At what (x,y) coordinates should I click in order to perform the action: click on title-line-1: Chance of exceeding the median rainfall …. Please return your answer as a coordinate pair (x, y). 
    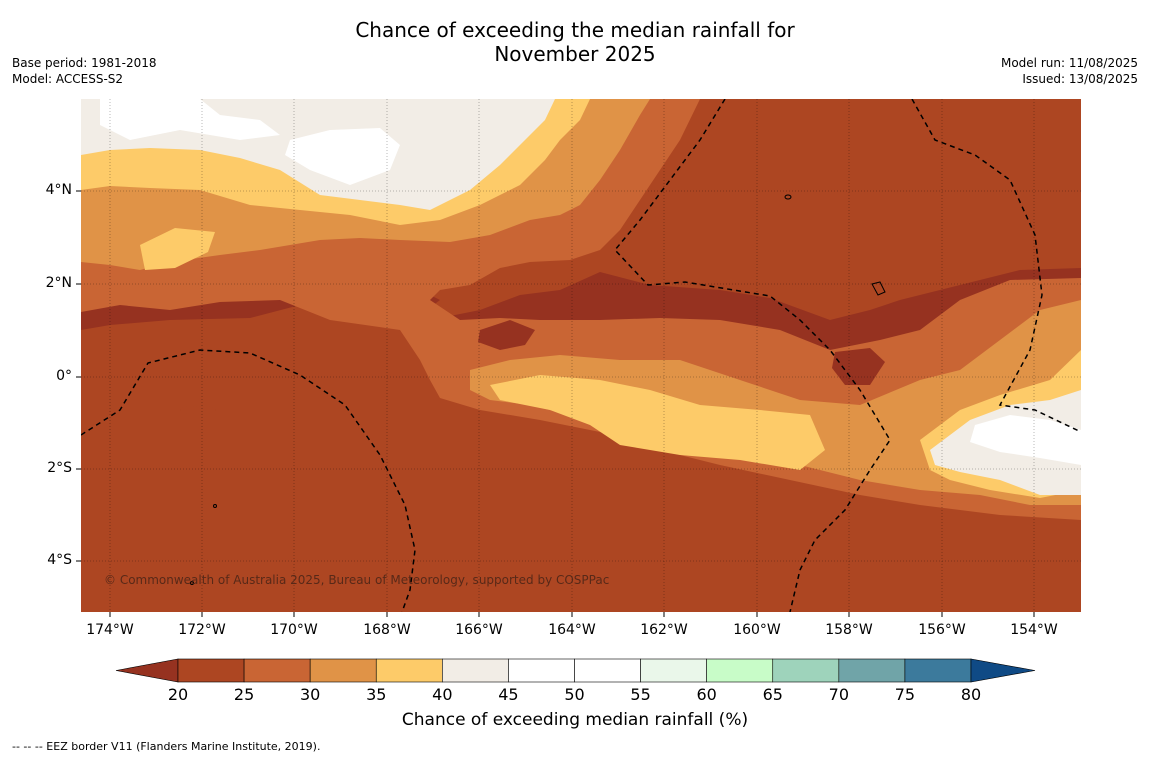
    Looking at the image, I should click on (575, 30).